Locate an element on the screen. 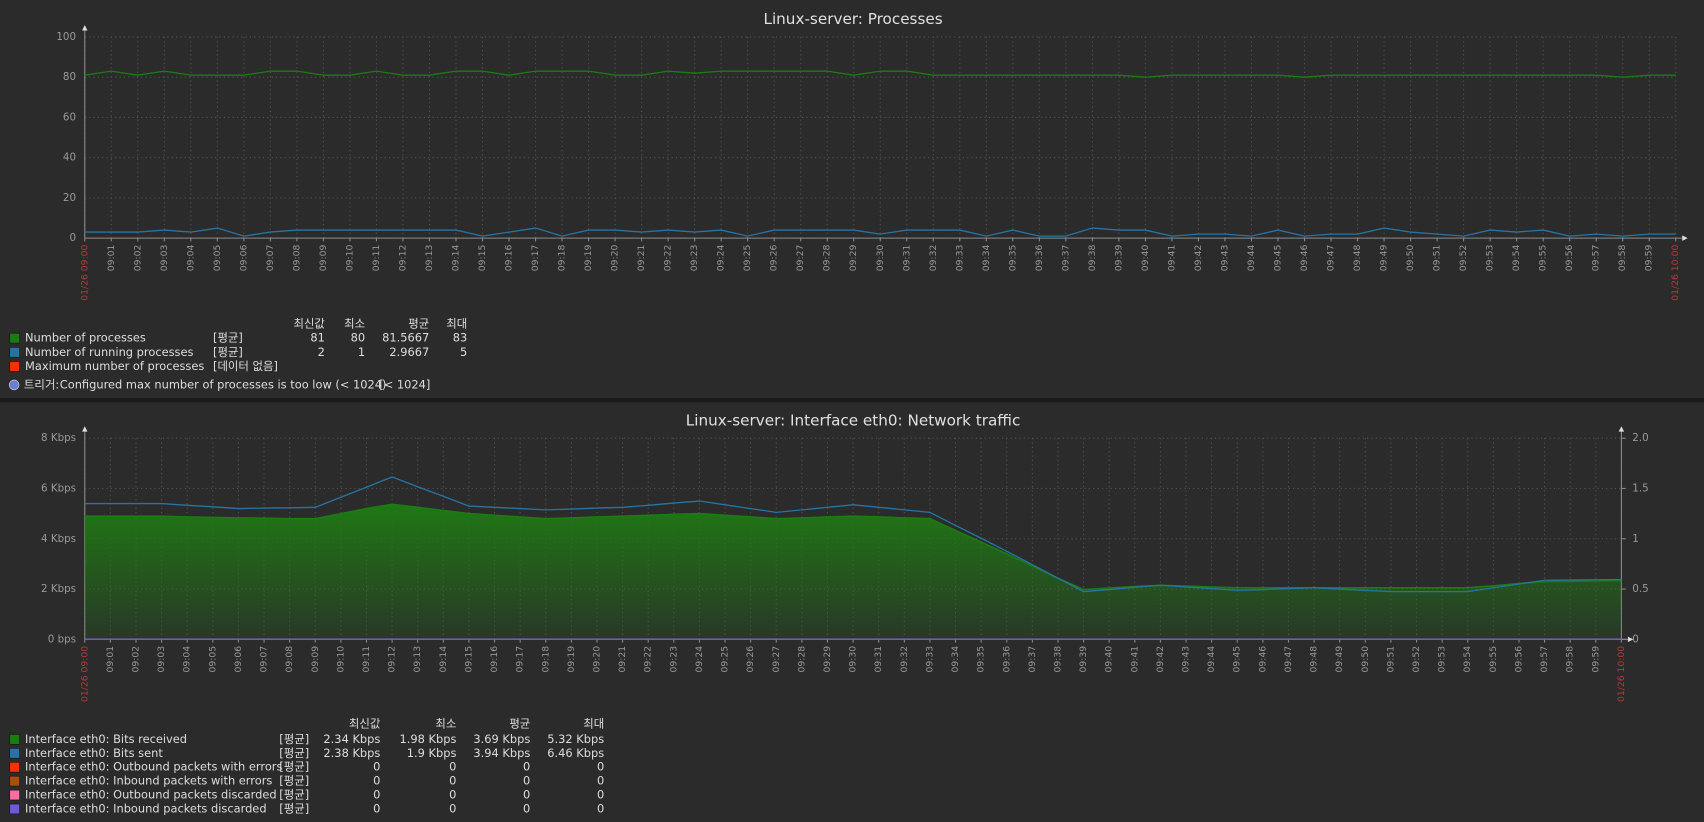 The height and width of the screenshot is (822, 1704). x-tick-label: 09:34 is located at coordinates (955, 659).